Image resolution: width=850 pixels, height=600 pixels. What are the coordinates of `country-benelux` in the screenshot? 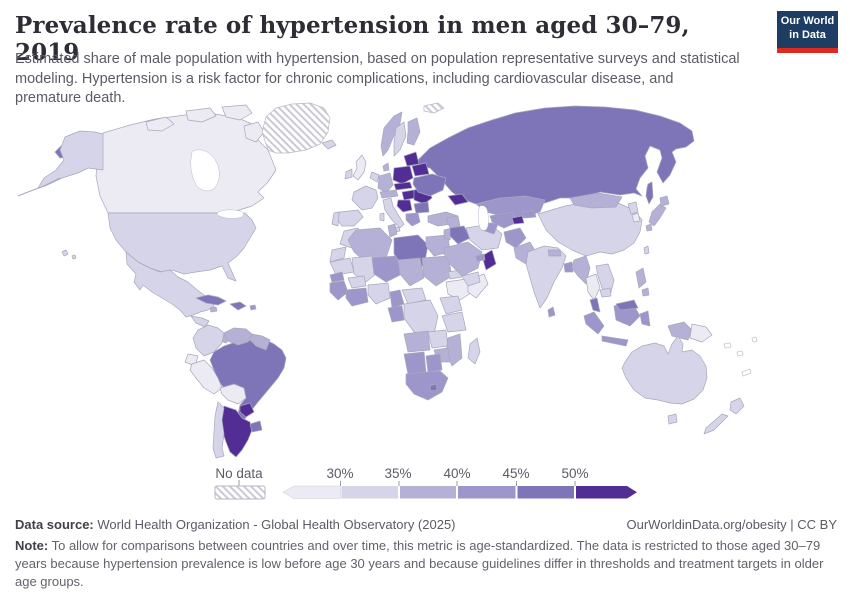 It's located at (374, 177).